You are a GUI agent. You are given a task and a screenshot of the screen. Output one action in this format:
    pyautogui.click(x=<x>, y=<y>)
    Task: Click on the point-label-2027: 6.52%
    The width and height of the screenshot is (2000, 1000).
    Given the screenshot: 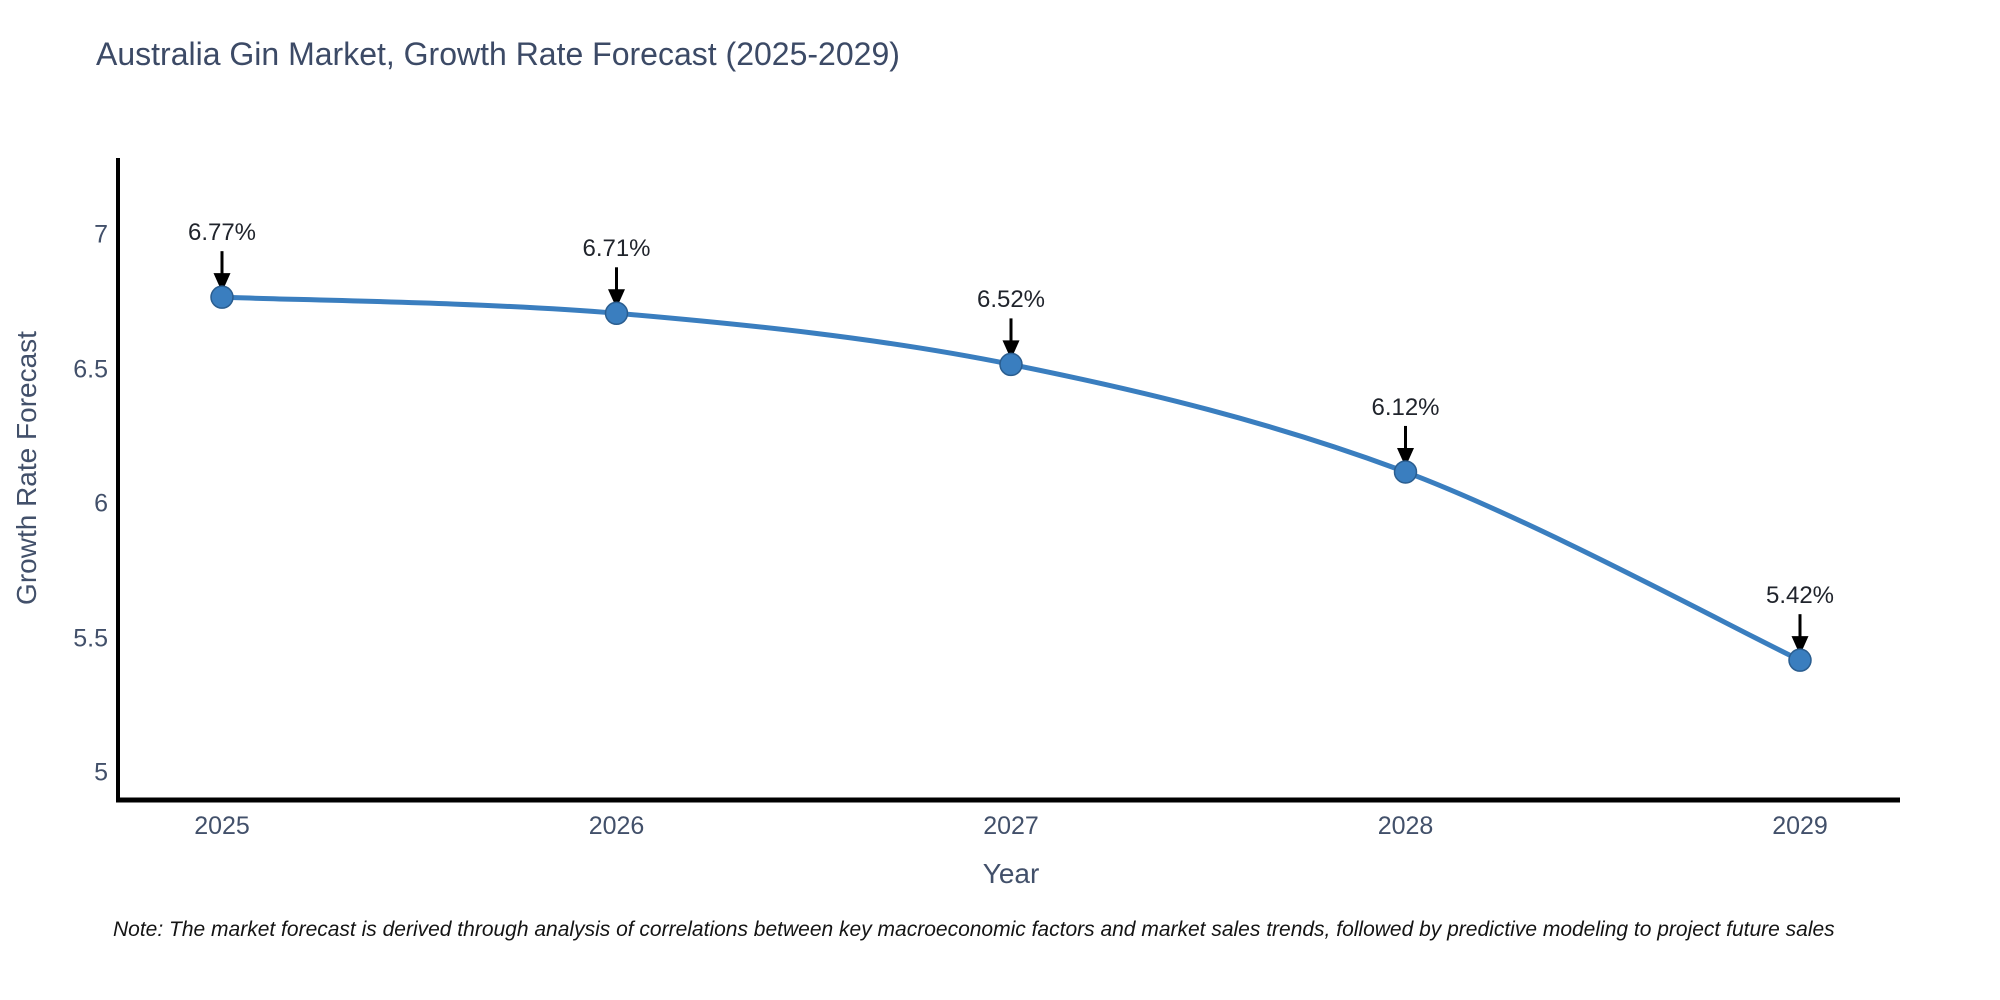 What is the action you would take?
    pyautogui.click(x=1011, y=300)
    